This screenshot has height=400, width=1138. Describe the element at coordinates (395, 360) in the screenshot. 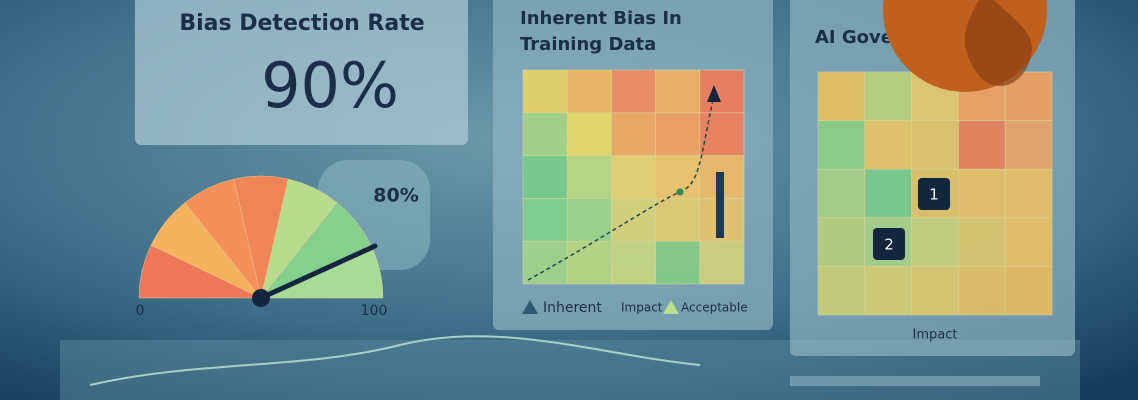

I see `decor-line` at that location.